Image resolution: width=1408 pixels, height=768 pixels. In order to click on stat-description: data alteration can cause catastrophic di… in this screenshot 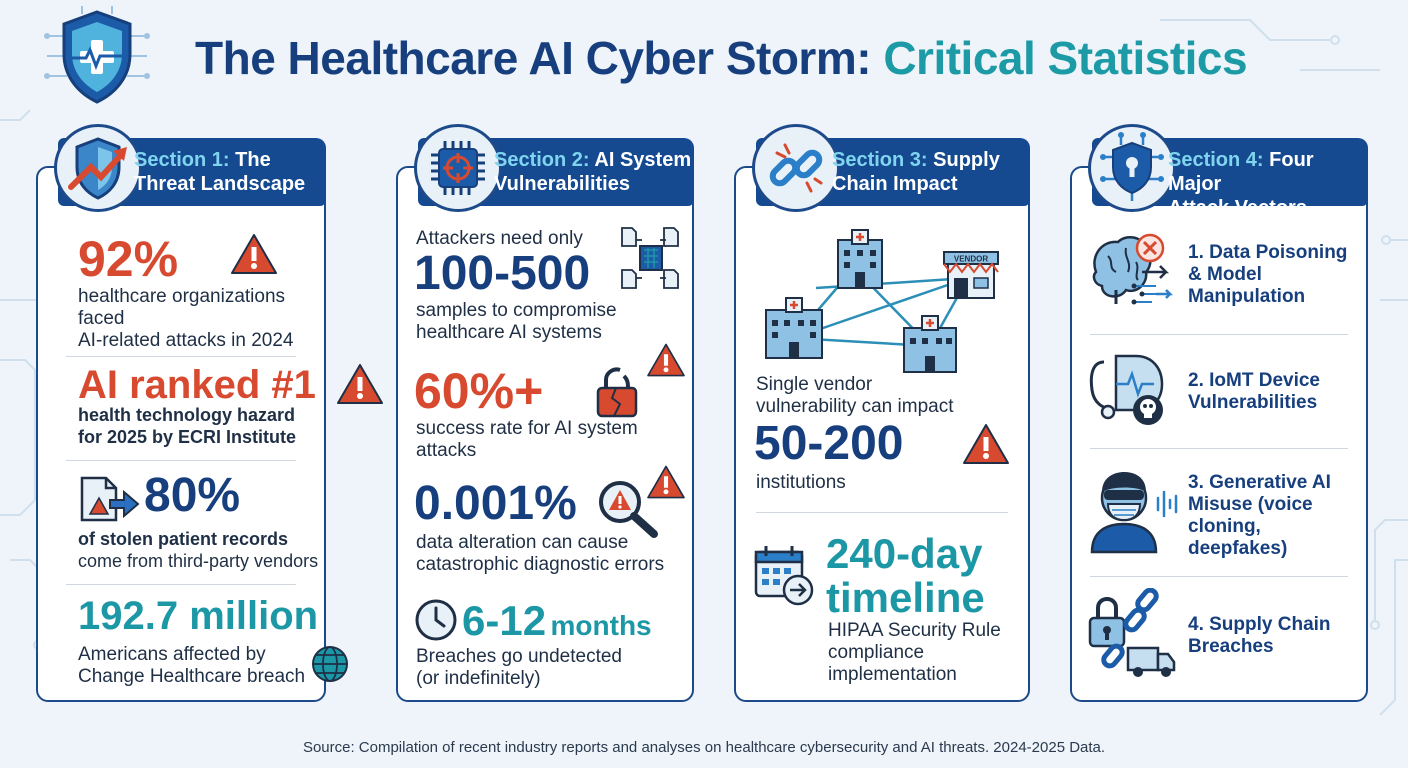, I will do `click(540, 553)`.